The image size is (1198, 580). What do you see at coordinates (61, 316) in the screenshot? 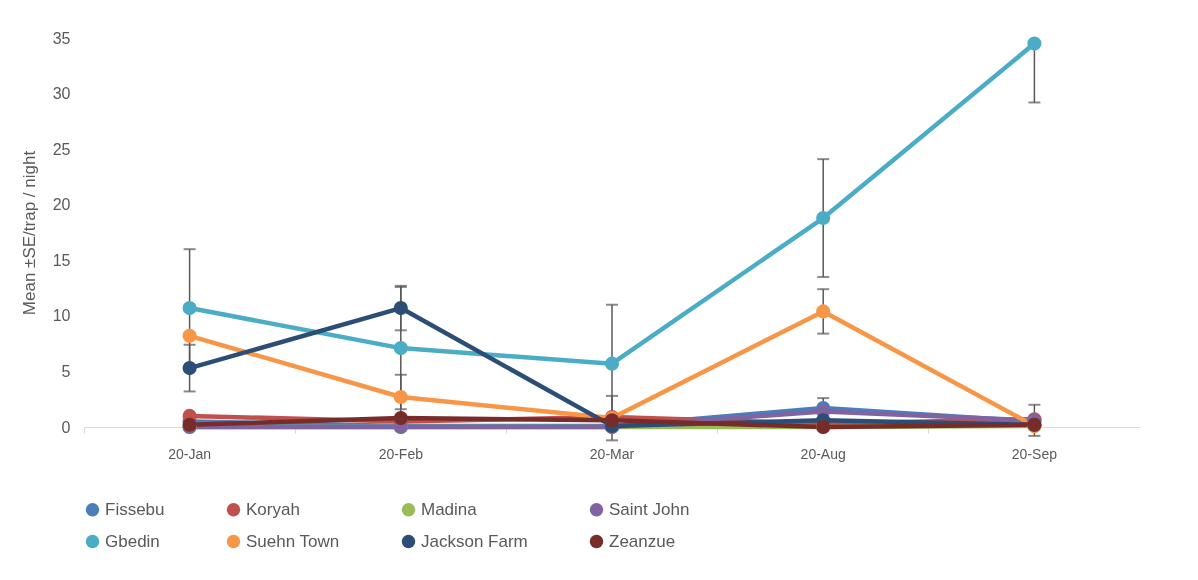
I see `y-tick-label: 10` at bounding box center [61, 316].